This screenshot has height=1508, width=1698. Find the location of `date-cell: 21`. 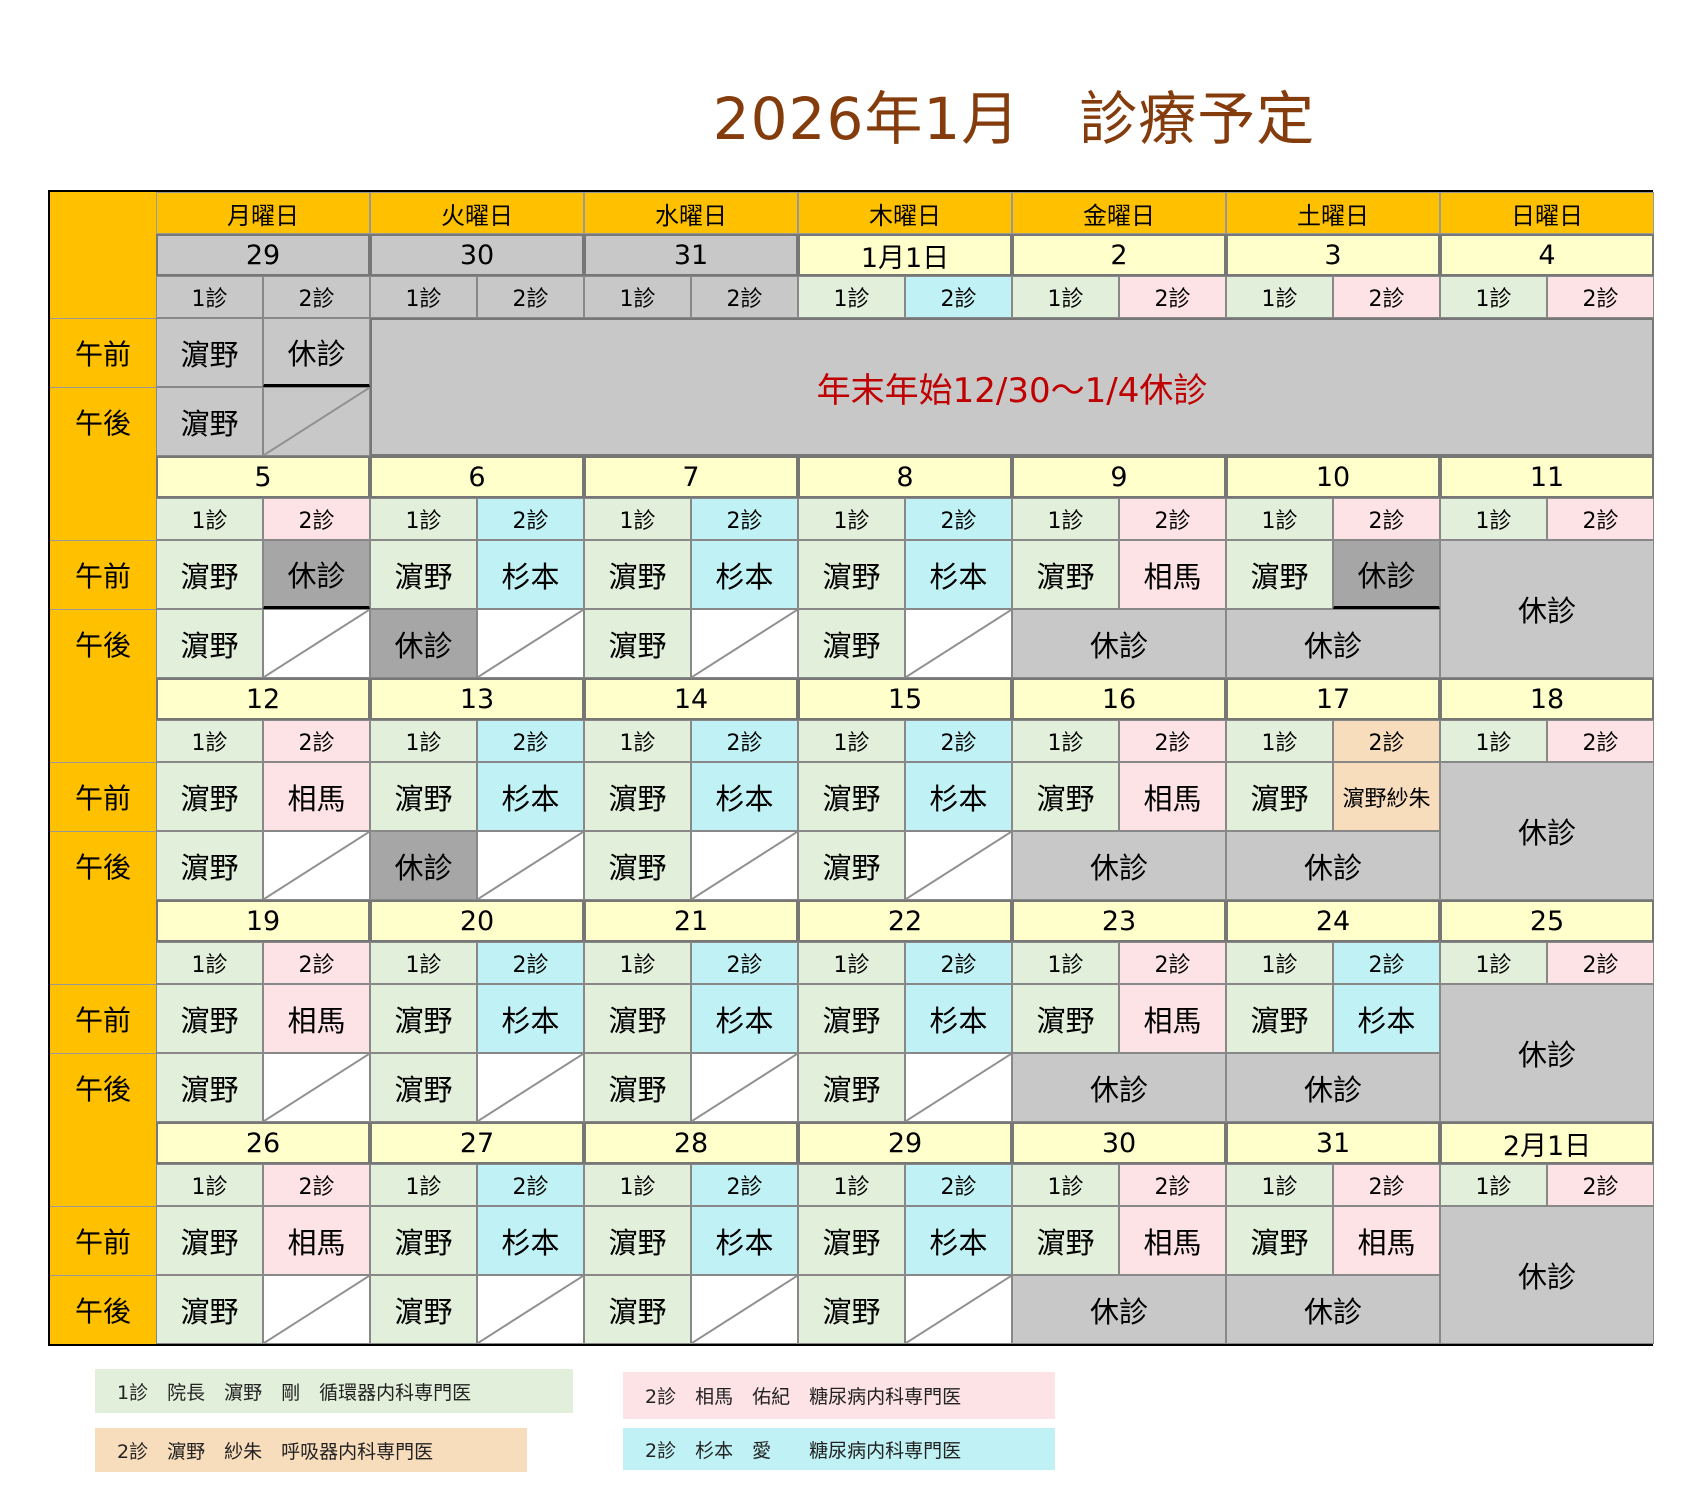

date-cell: 21 is located at coordinates (691, 921).